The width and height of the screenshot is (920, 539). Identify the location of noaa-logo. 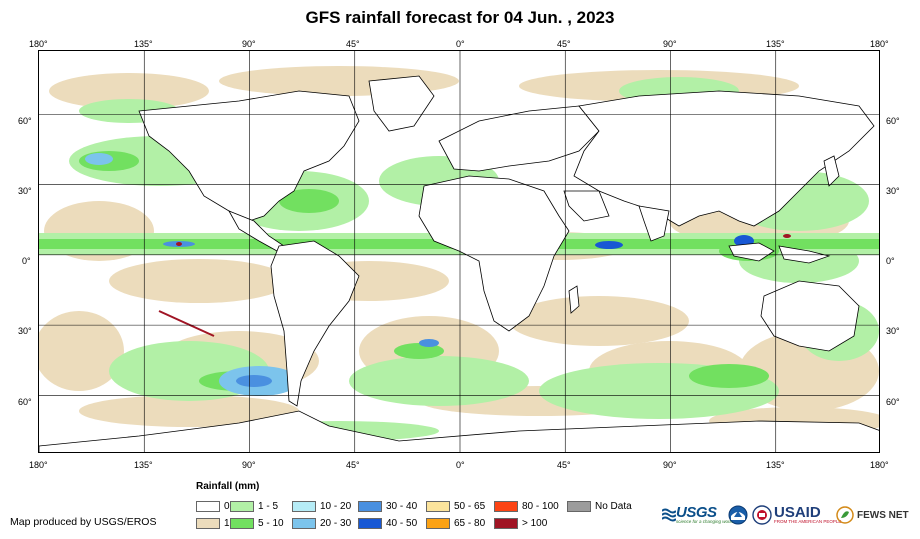
(738, 515).